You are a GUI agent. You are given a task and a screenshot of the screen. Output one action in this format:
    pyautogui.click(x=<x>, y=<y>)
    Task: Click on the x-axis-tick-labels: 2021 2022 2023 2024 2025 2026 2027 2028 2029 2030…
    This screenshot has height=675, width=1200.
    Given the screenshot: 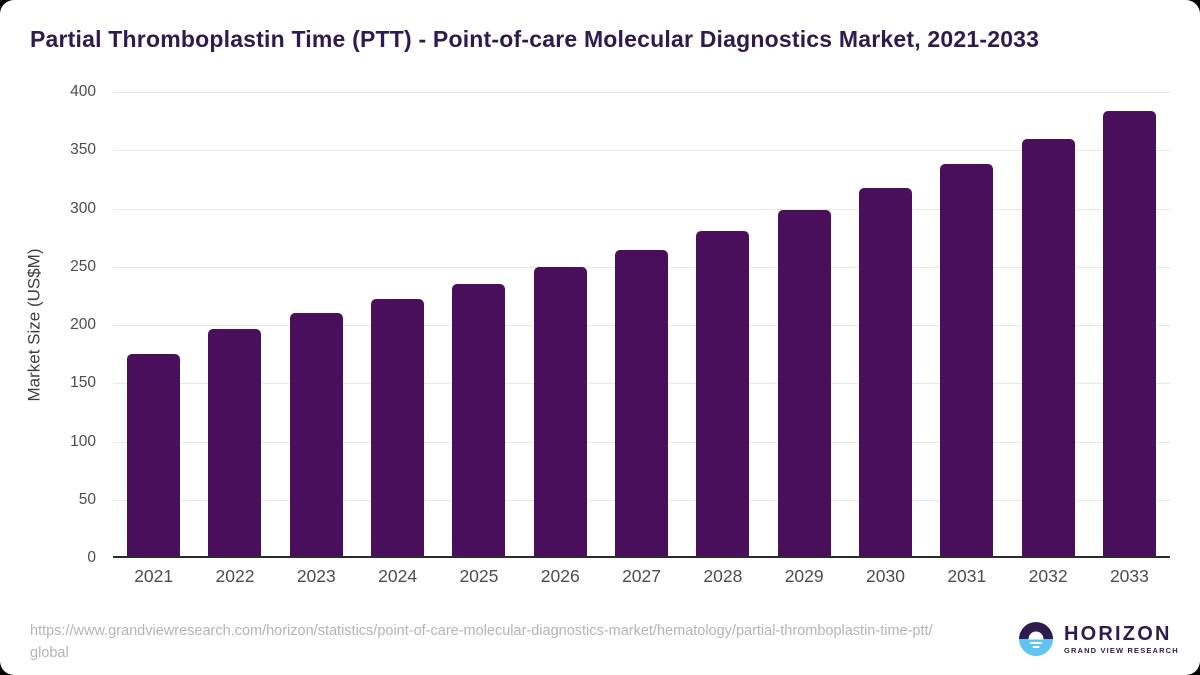 What is the action you would take?
    pyautogui.click(x=641, y=576)
    